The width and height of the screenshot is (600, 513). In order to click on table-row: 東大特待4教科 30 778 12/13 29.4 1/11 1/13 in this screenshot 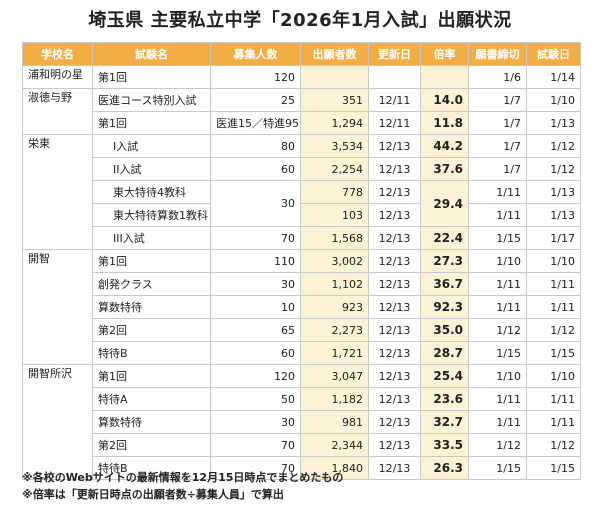, I will do `click(302, 203)`.